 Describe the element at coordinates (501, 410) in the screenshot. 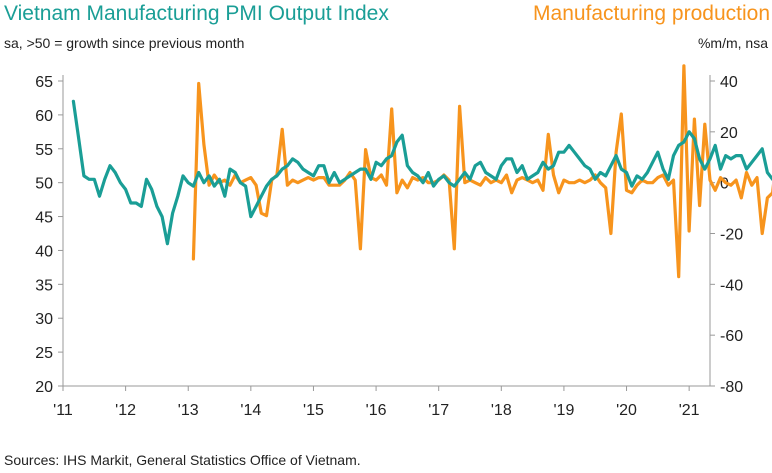

I see `x-tick-label: '18` at that location.